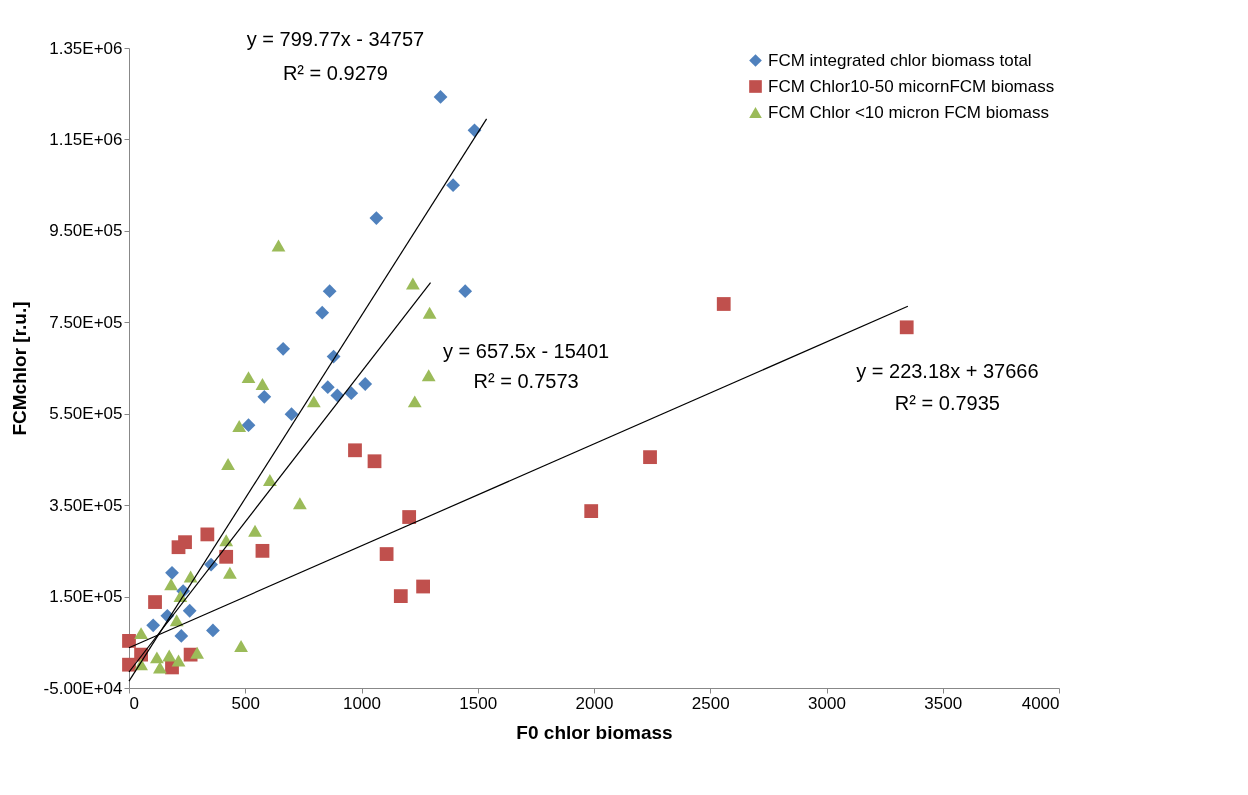 The height and width of the screenshot is (795, 1248). I want to click on y-tick-label: 7.50E+05, so click(86, 322).